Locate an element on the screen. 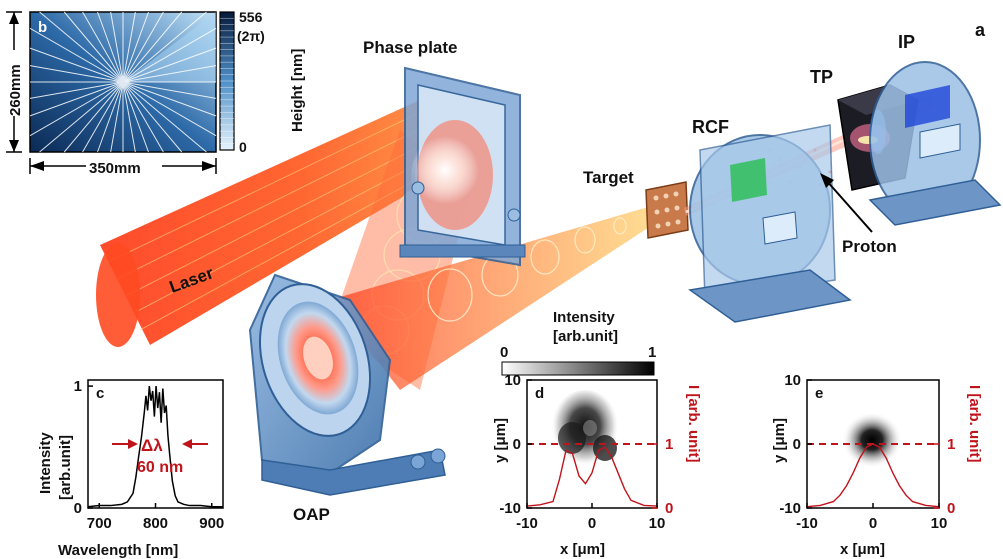 This screenshot has height=559, width=1003. focusing-beam is located at coordinates (495, 297).